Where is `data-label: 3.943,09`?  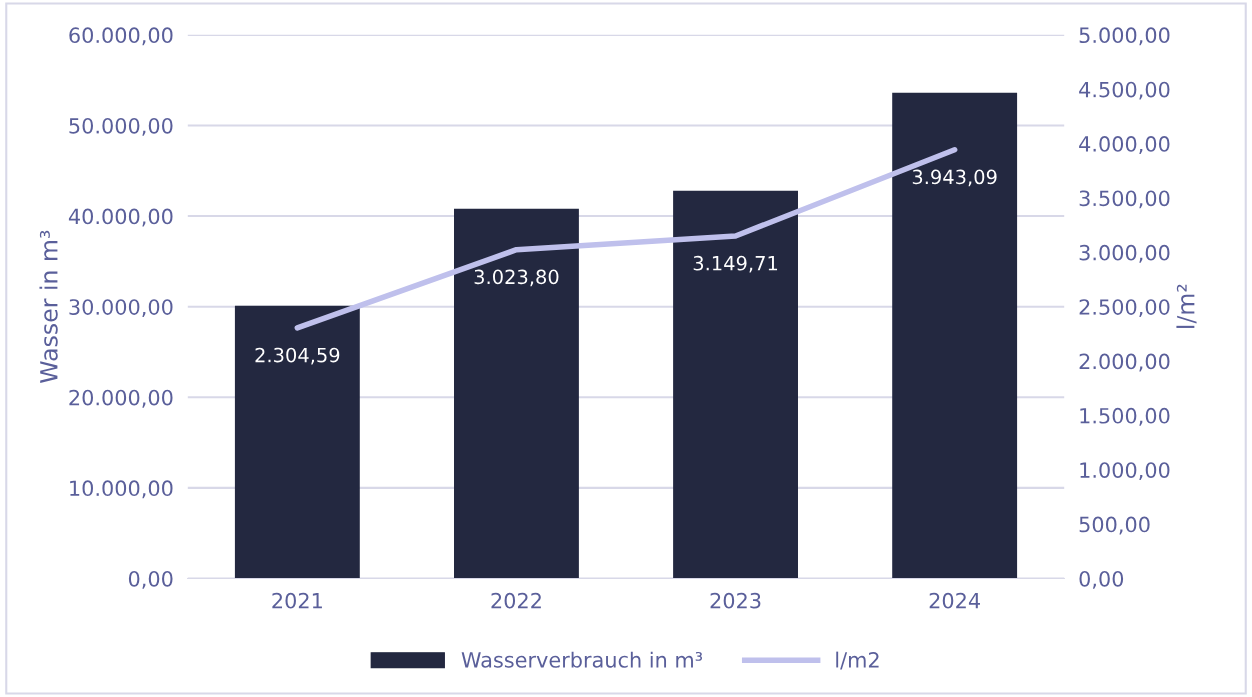
data-label: 3.943,09 is located at coordinates (954, 178).